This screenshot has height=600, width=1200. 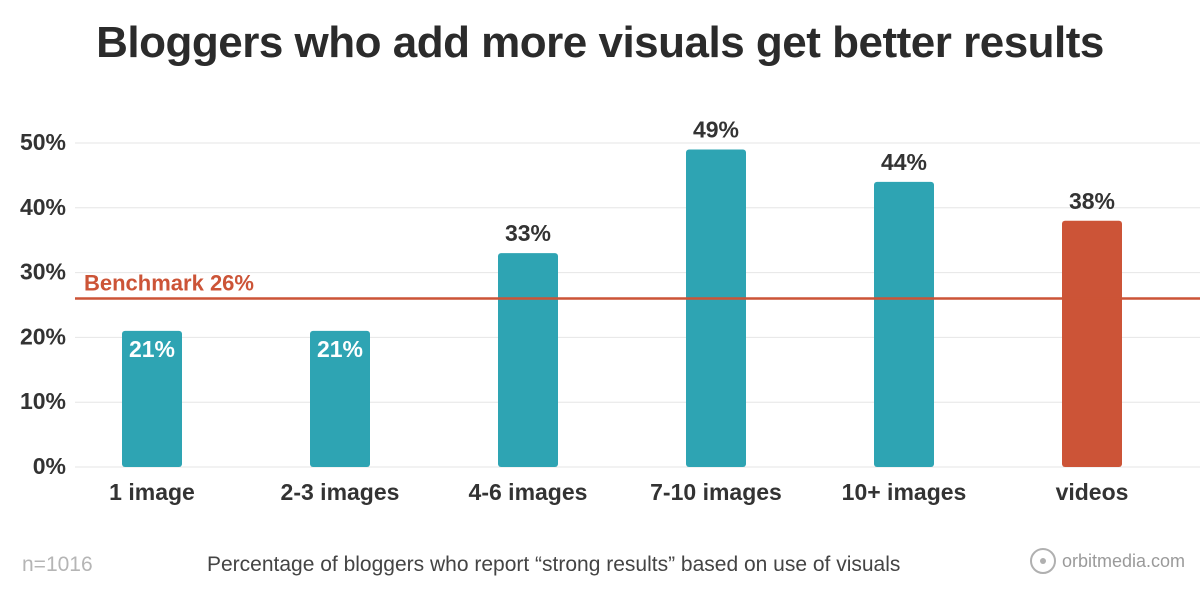 I want to click on category-label: 1 image, so click(x=152, y=492).